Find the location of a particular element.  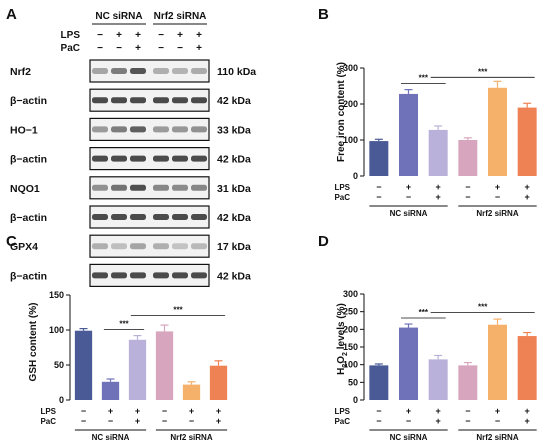

blot-size-label: 31 kDa is located at coordinates (234, 189).